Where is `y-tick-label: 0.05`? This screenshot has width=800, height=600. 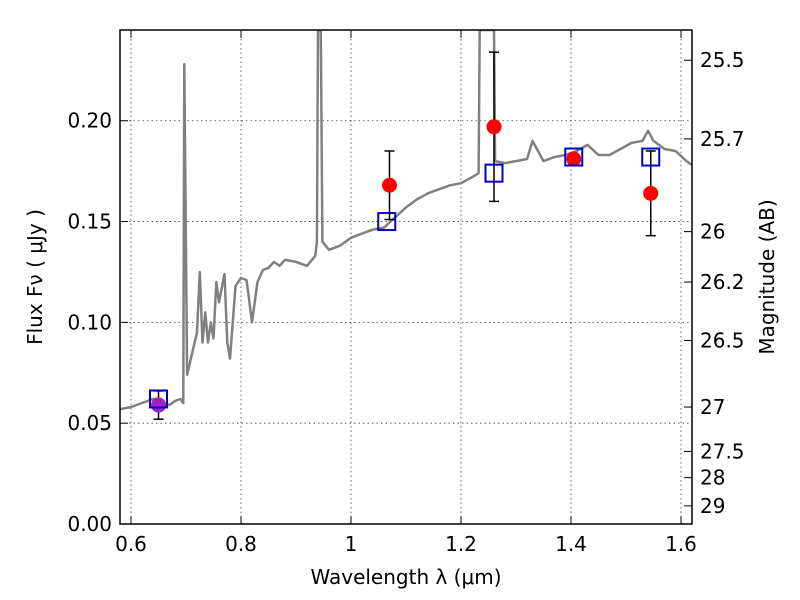
y-tick-label: 0.05 is located at coordinates (89, 423).